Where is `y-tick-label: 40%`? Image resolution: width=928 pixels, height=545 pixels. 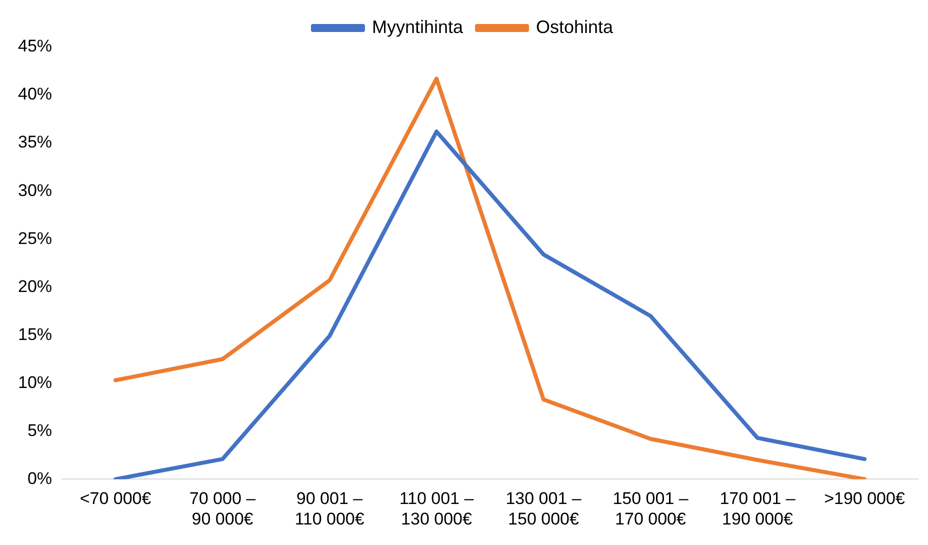
y-tick-label: 40% is located at coordinates (35, 94).